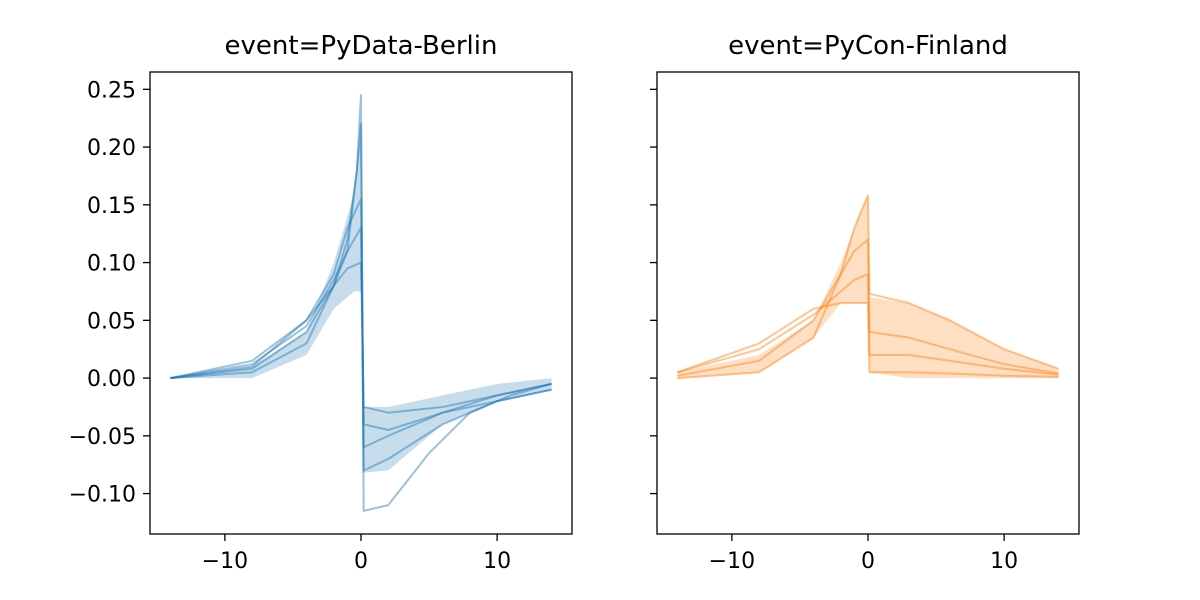 Image resolution: width=1200 pixels, height=600 pixels. What do you see at coordinates (102, 437) in the screenshot?
I see `y-tick-label: −0.05` at bounding box center [102, 437].